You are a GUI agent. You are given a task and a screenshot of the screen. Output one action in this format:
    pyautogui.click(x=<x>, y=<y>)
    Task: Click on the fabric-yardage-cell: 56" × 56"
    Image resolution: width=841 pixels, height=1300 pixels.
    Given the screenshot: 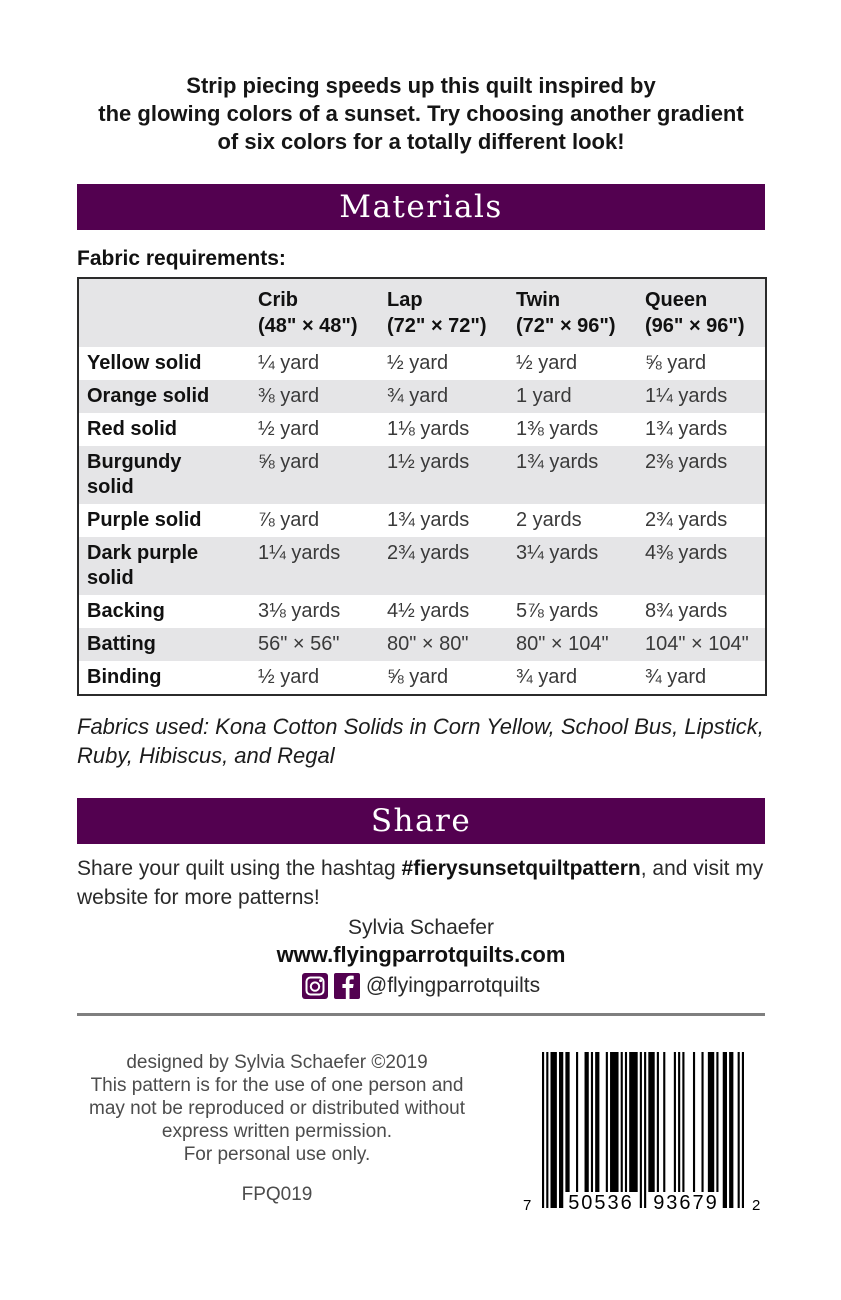 What is the action you would take?
    pyautogui.click(x=299, y=644)
    